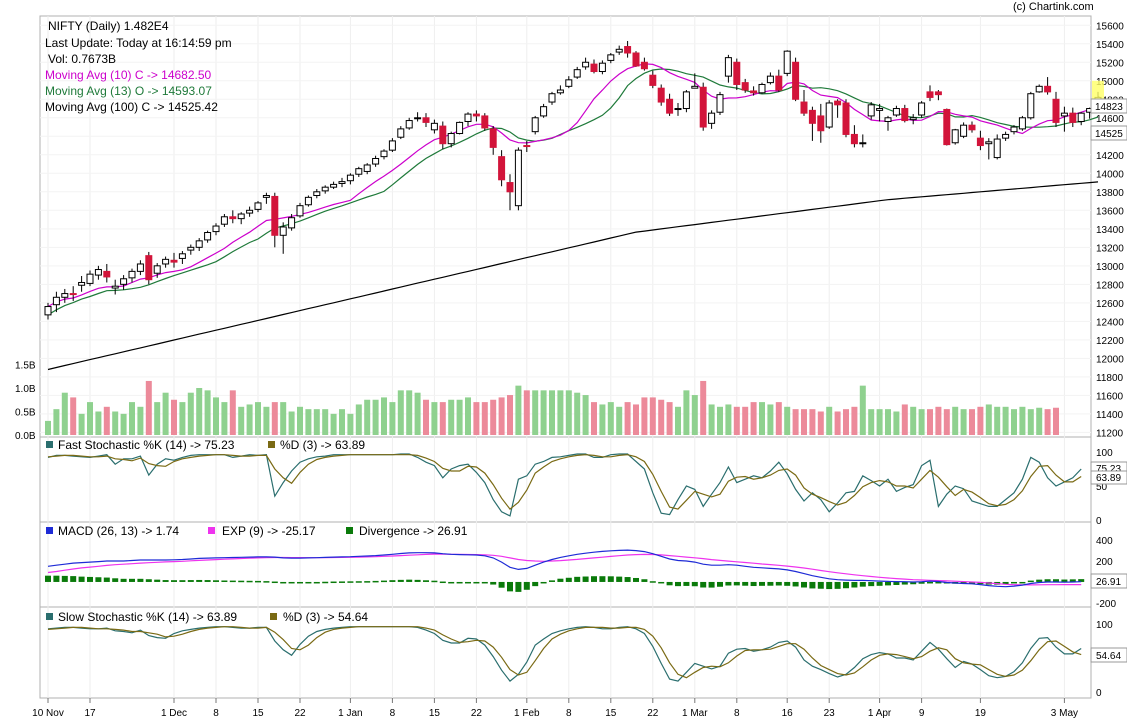 The width and height of the screenshot is (1127, 723). I want to click on ma-price-marker-bg, so click(1108, 133).